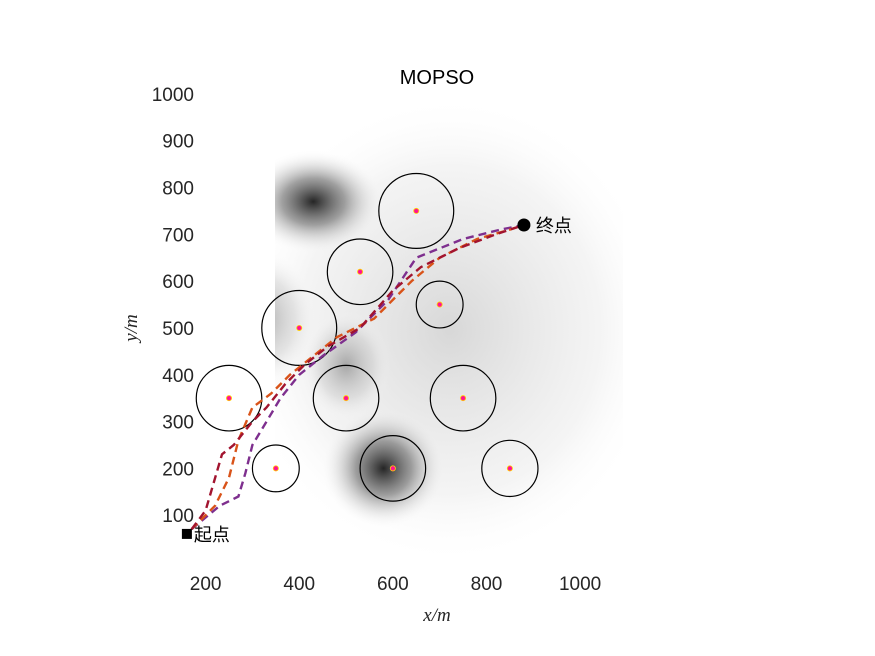 The image size is (875, 656). What do you see at coordinates (554, 226) in the screenshot?
I see `end-label: 终点` at bounding box center [554, 226].